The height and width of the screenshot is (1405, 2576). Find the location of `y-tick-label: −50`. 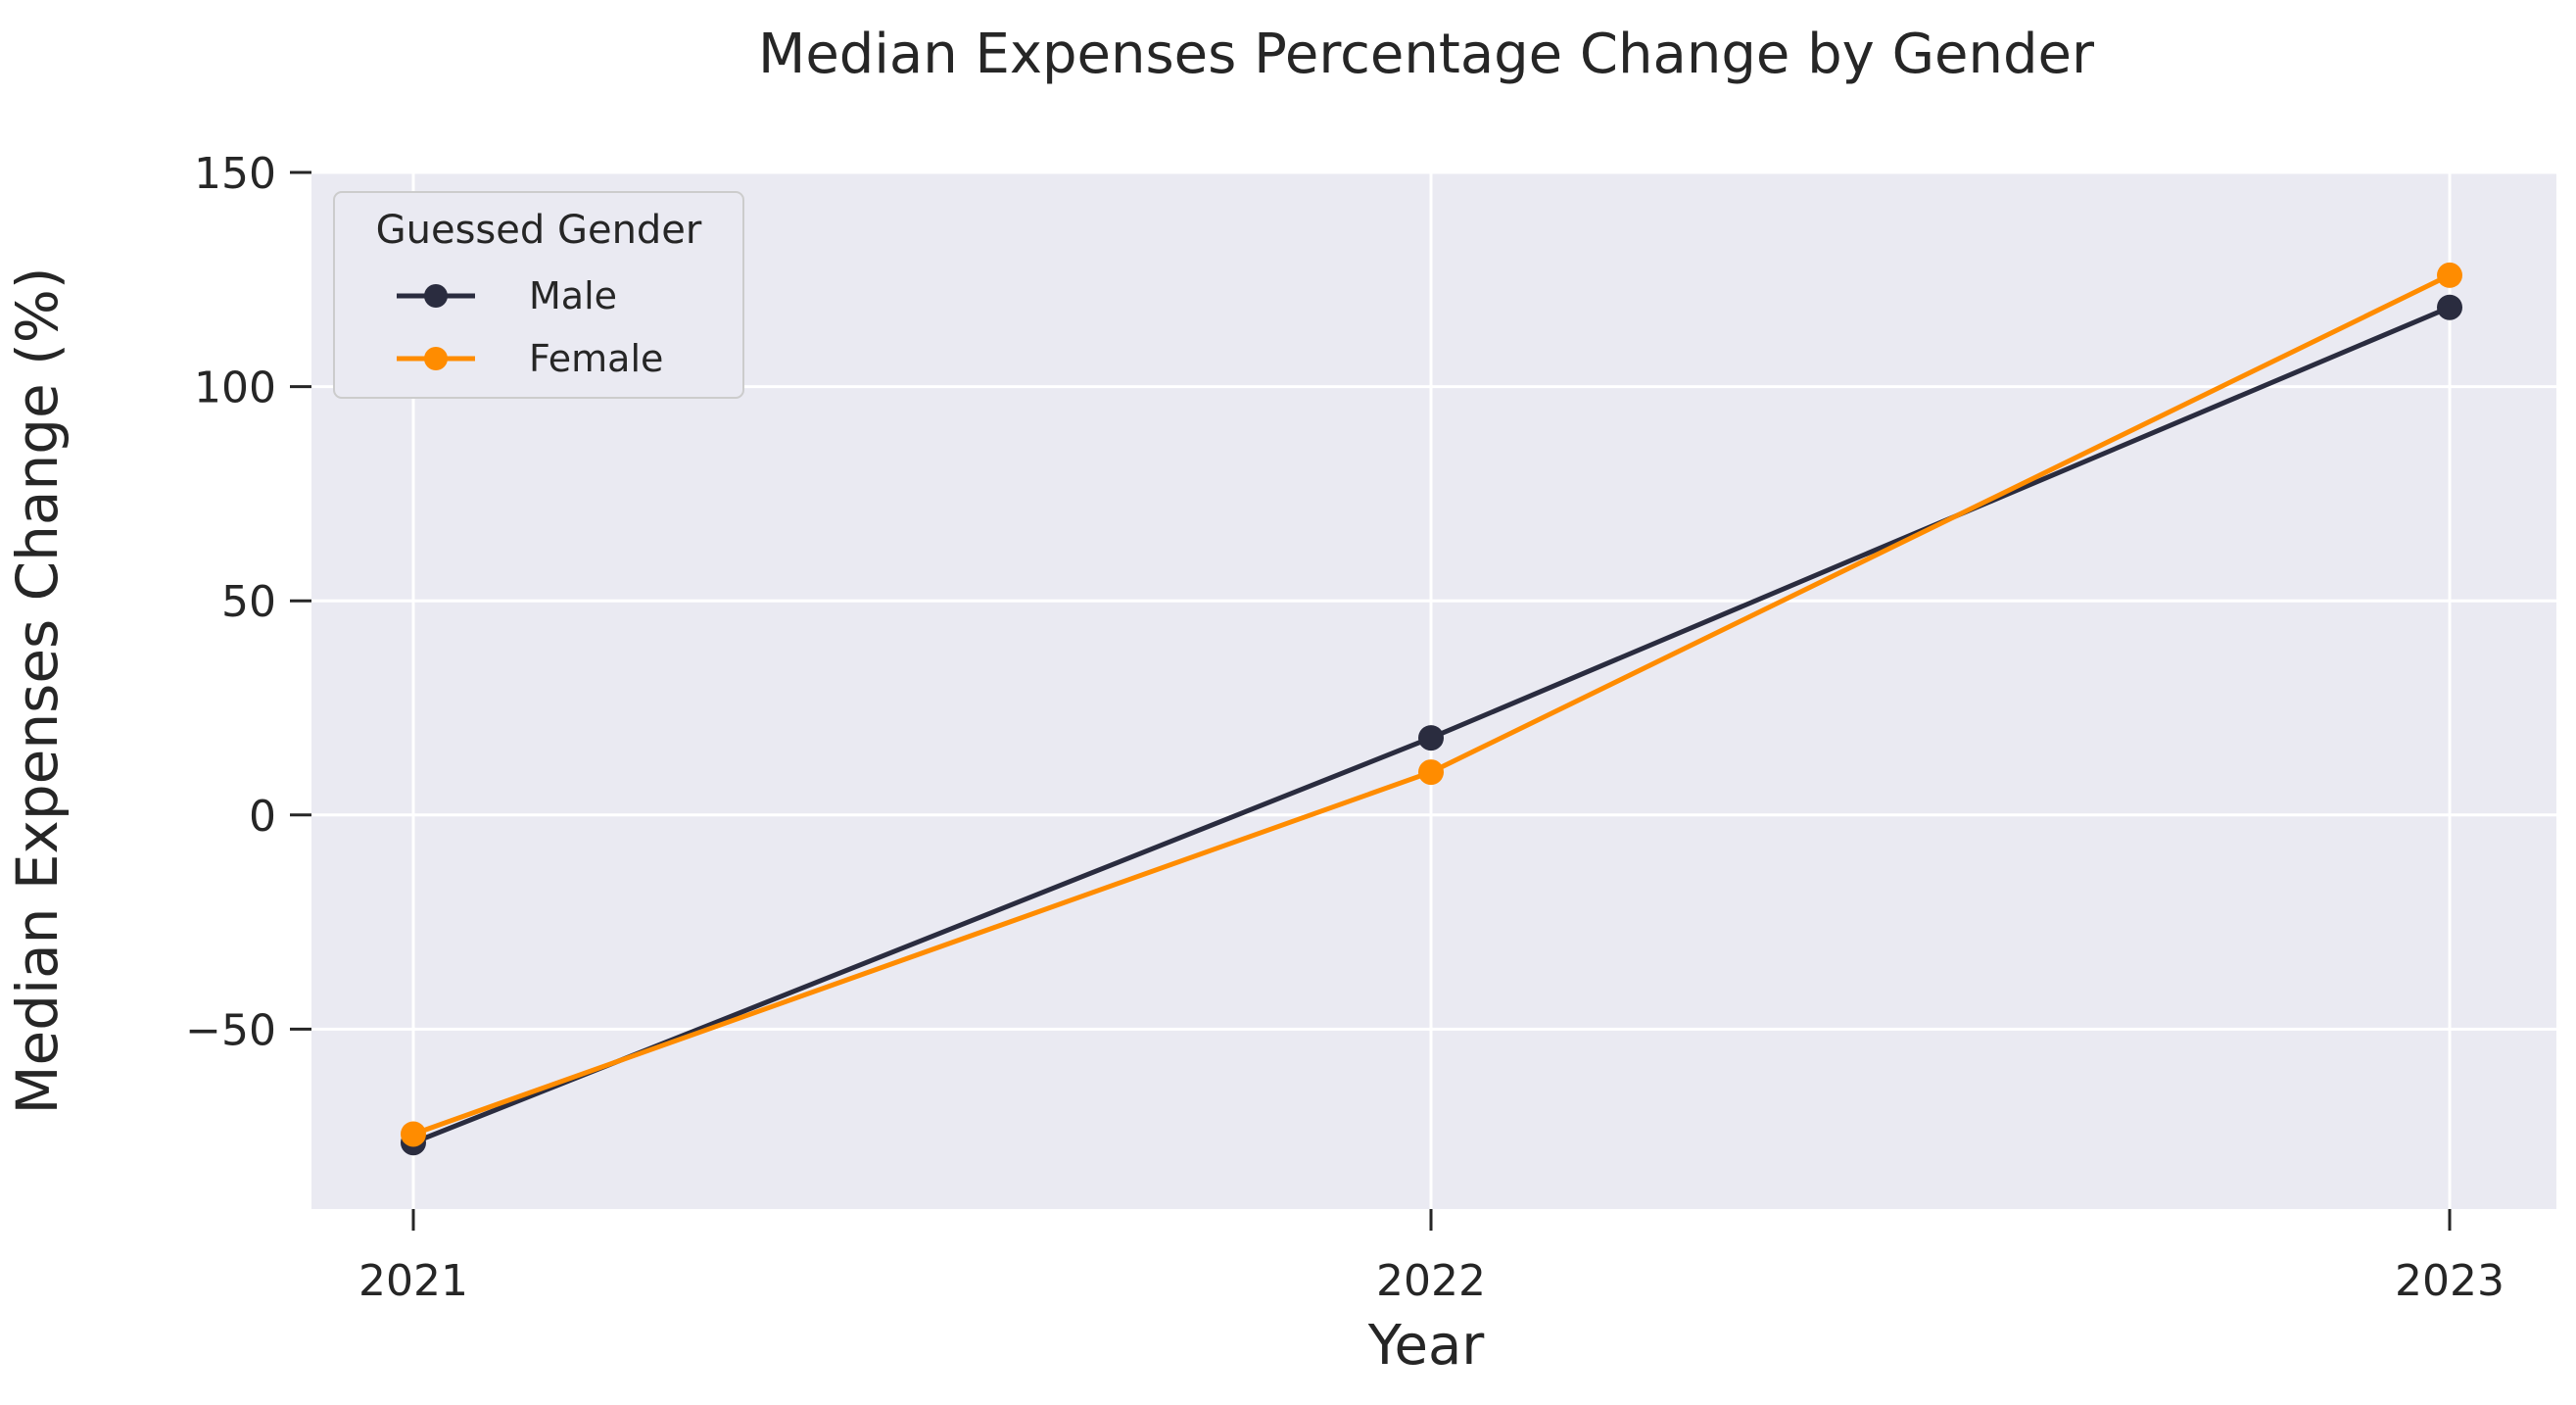

y-tick-label: −50 is located at coordinates (230, 1030).